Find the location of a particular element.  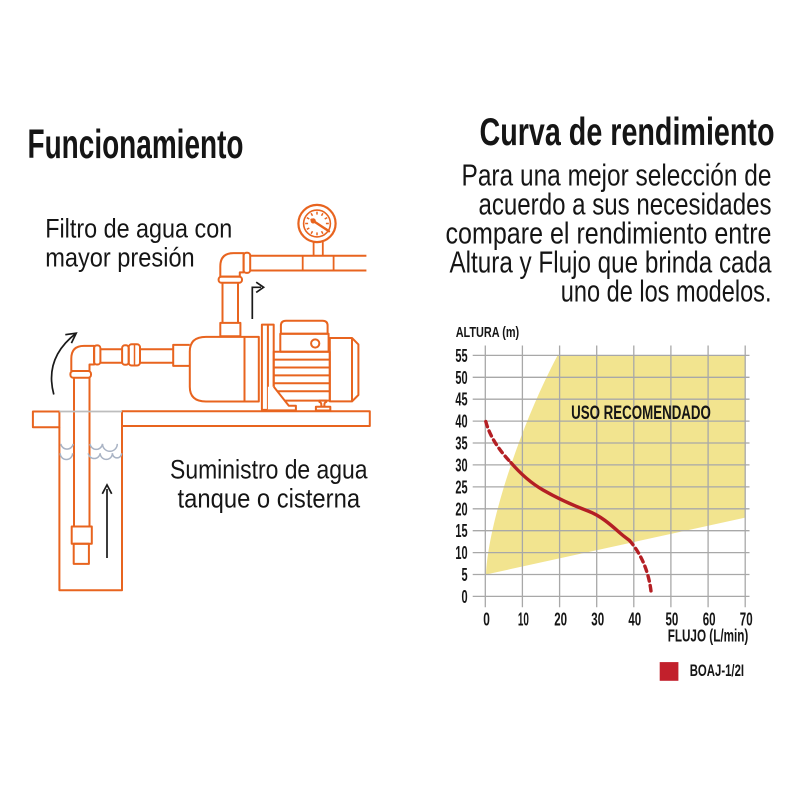

svg-text: uno de los modelos. is located at coordinates (666, 292).